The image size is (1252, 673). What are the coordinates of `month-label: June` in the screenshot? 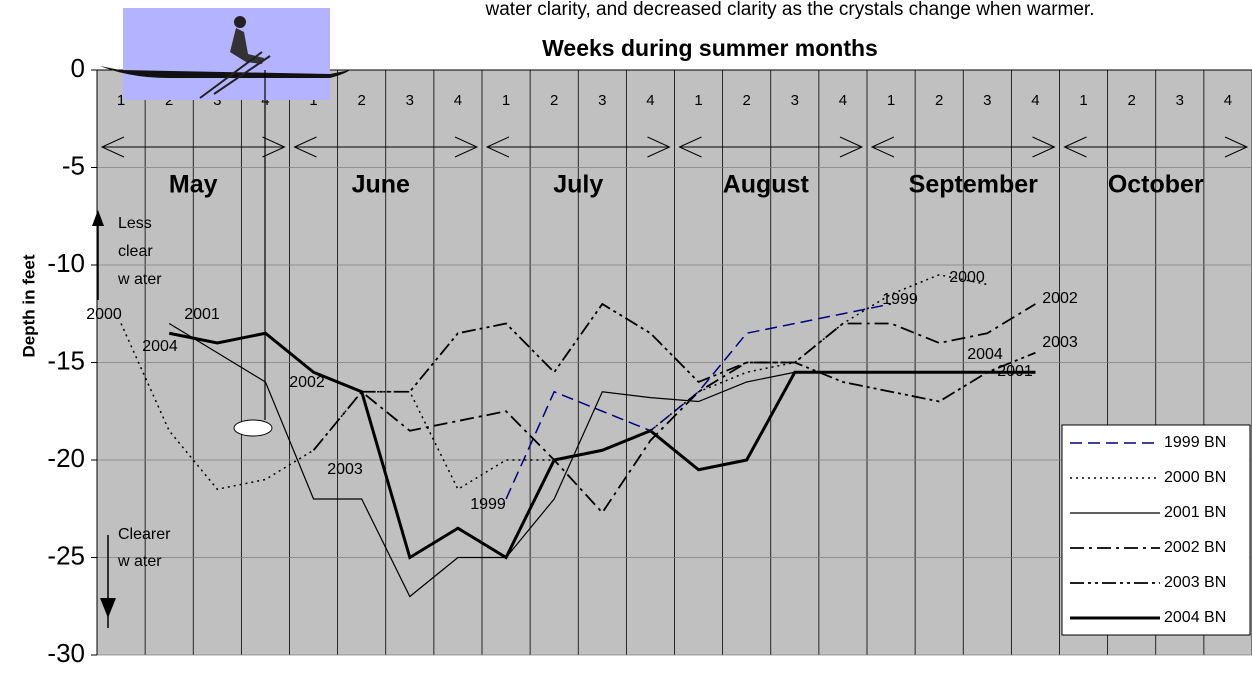 It's located at (381, 185).